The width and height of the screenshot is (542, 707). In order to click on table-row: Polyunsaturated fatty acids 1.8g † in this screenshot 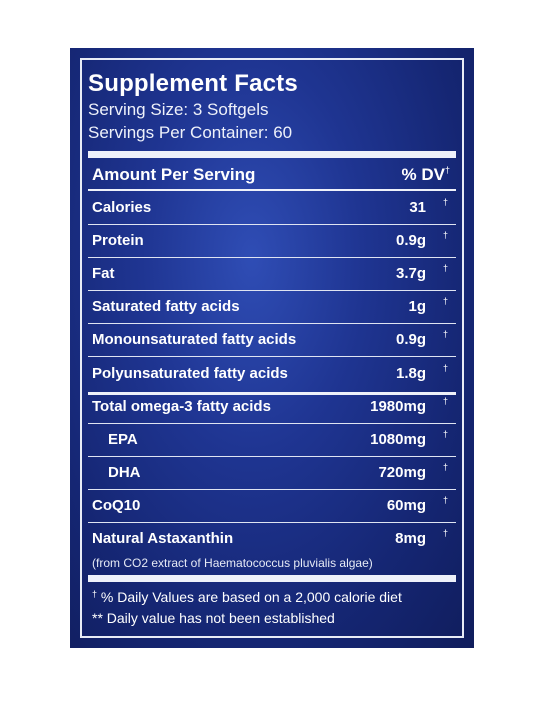, I will do `click(273, 373)`.